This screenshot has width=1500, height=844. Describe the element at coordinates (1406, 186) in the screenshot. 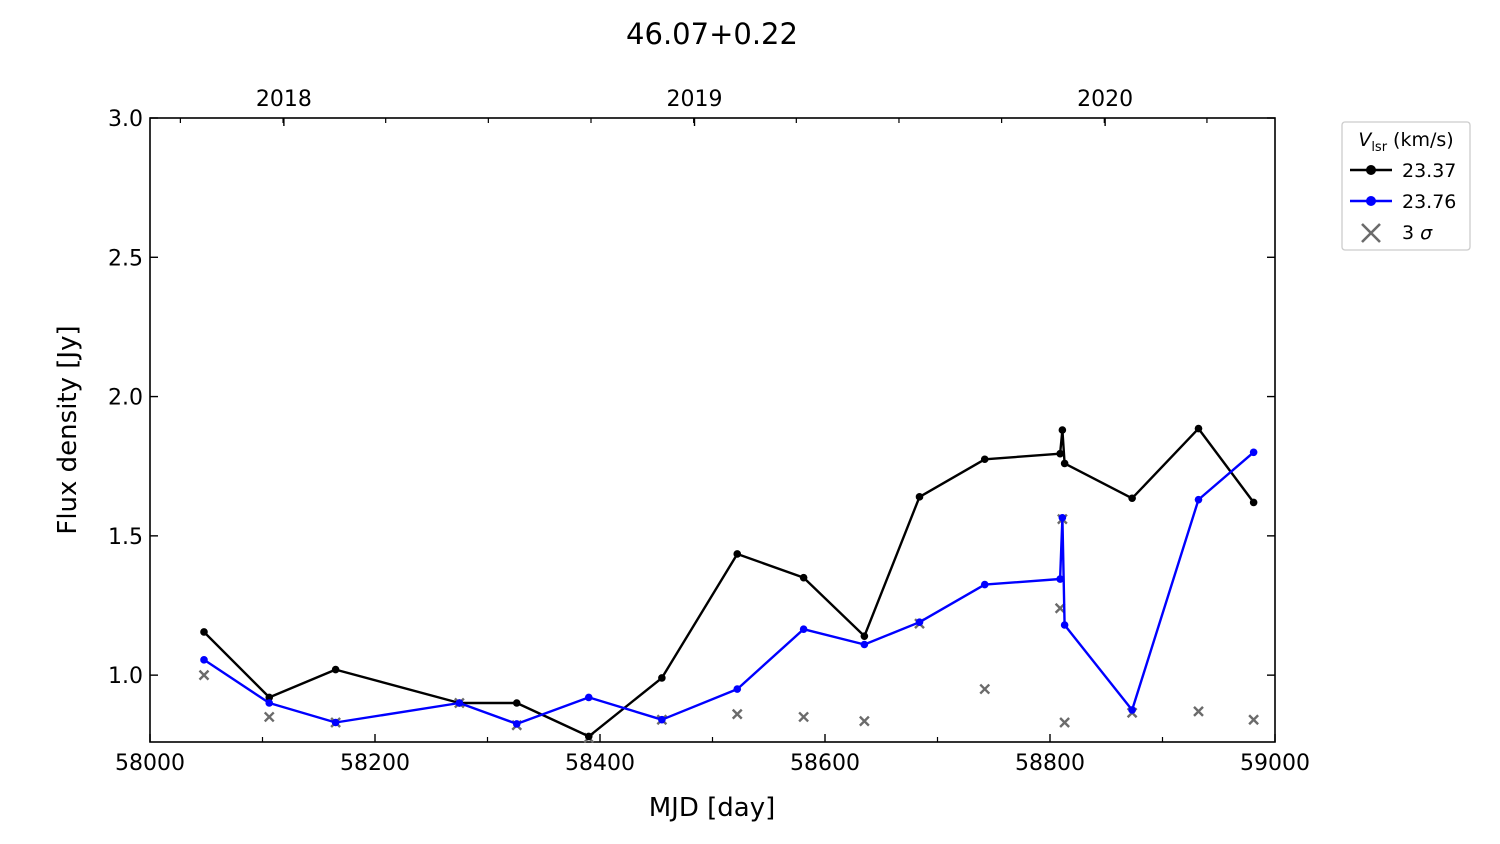

I see `legend-frame` at that location.